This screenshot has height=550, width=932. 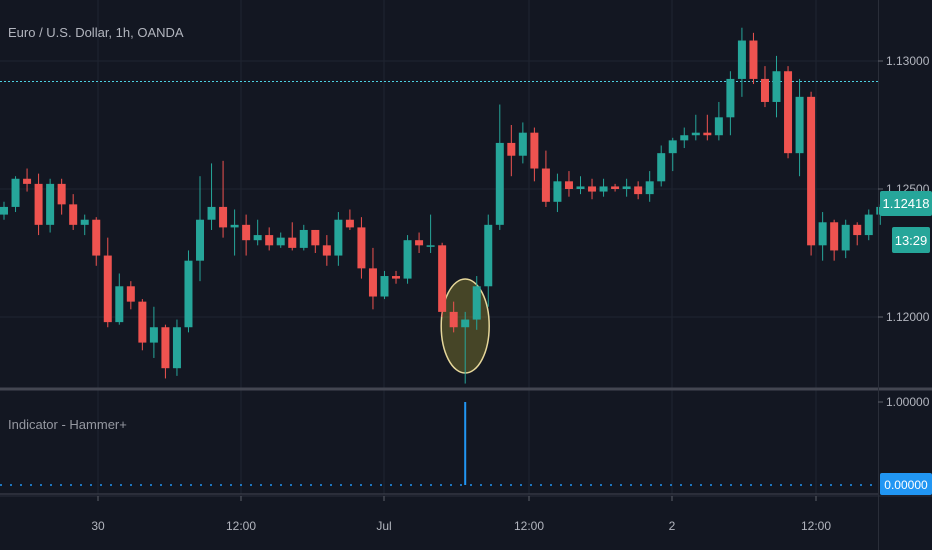 I want to click on chart-title: Euro / U.S. Dollar, 1h, OANDA, so click(x=96, y=32).